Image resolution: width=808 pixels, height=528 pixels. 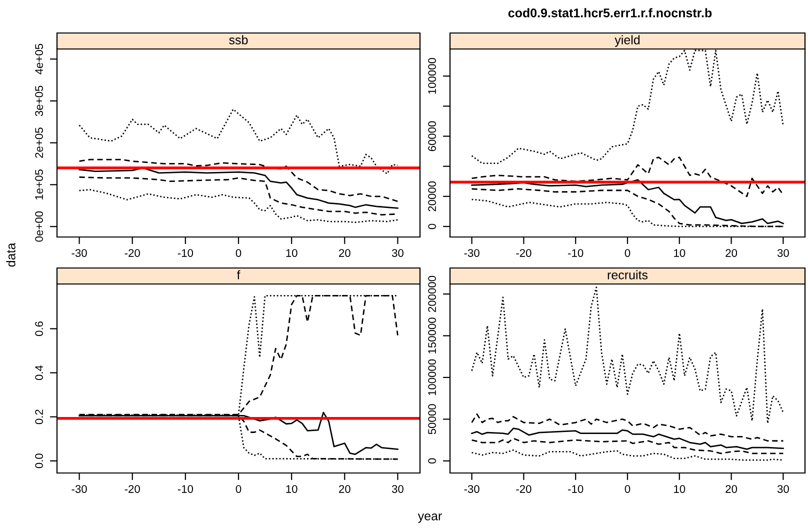 I want to click on y-tick-label: 0.0, so click(x=39, y=461).